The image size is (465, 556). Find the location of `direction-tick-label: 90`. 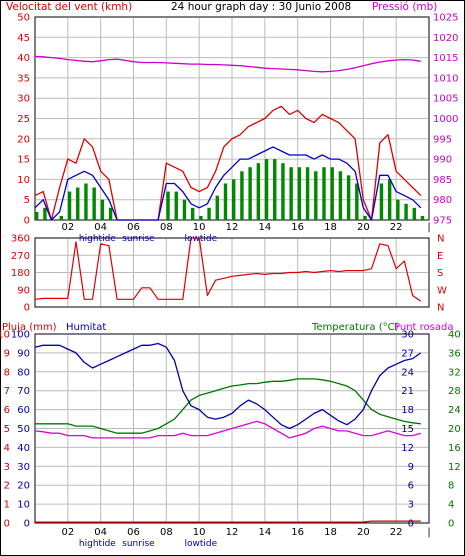

direction-tick-label: 90 is located at coordinates (23, 290).